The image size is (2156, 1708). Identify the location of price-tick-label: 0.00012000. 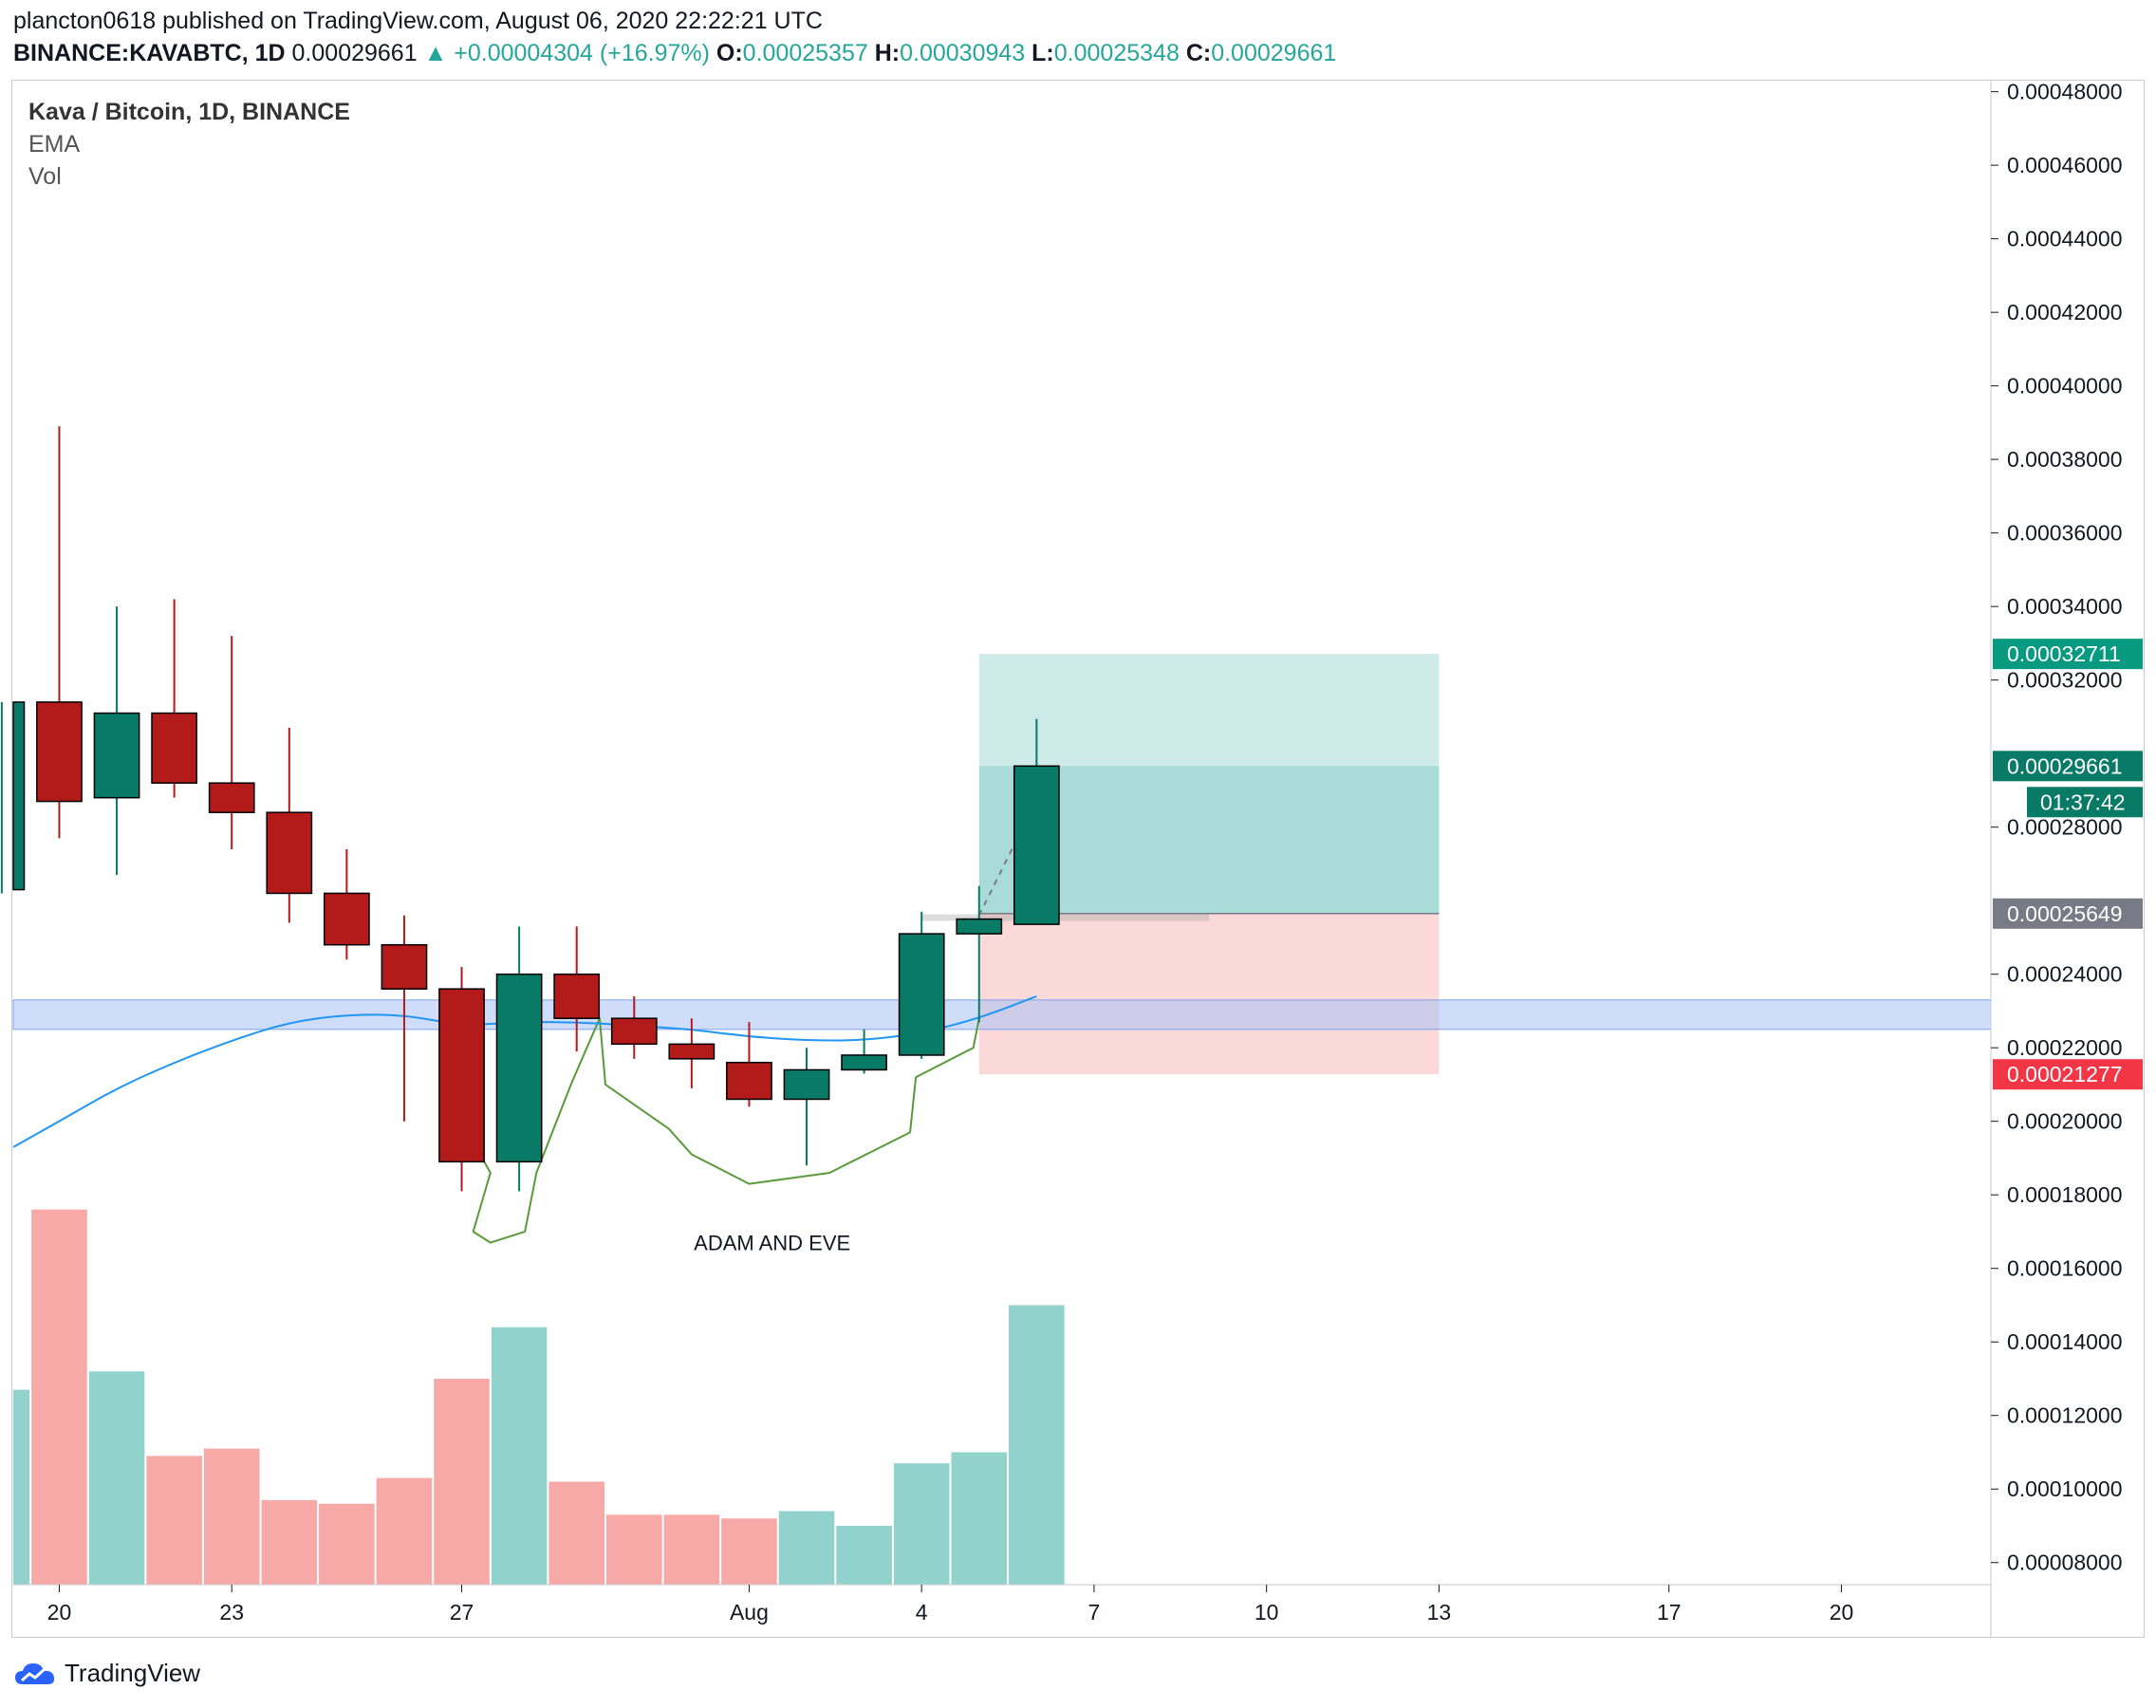
(2065, 1416).